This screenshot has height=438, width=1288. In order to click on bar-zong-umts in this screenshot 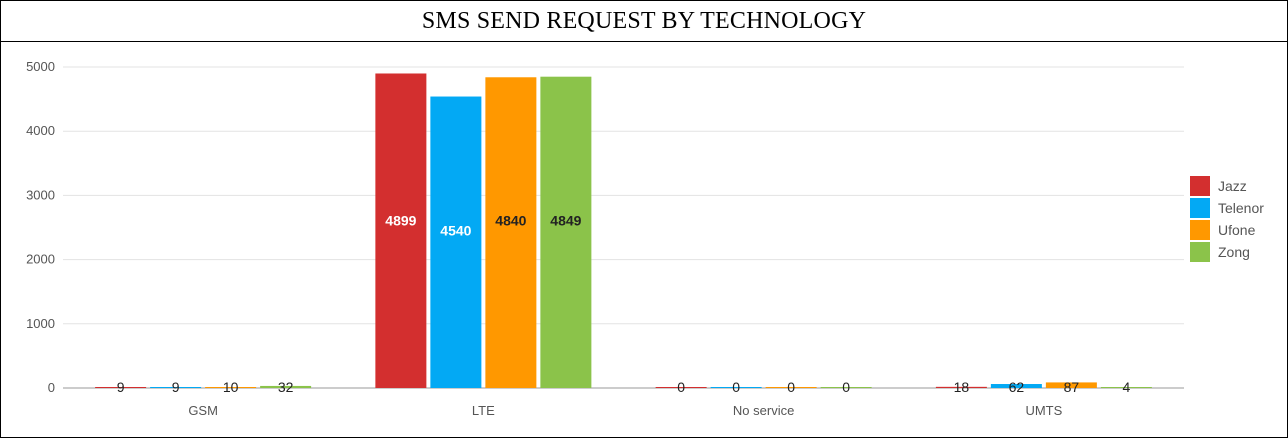, I will do `click(1126, 387)`.